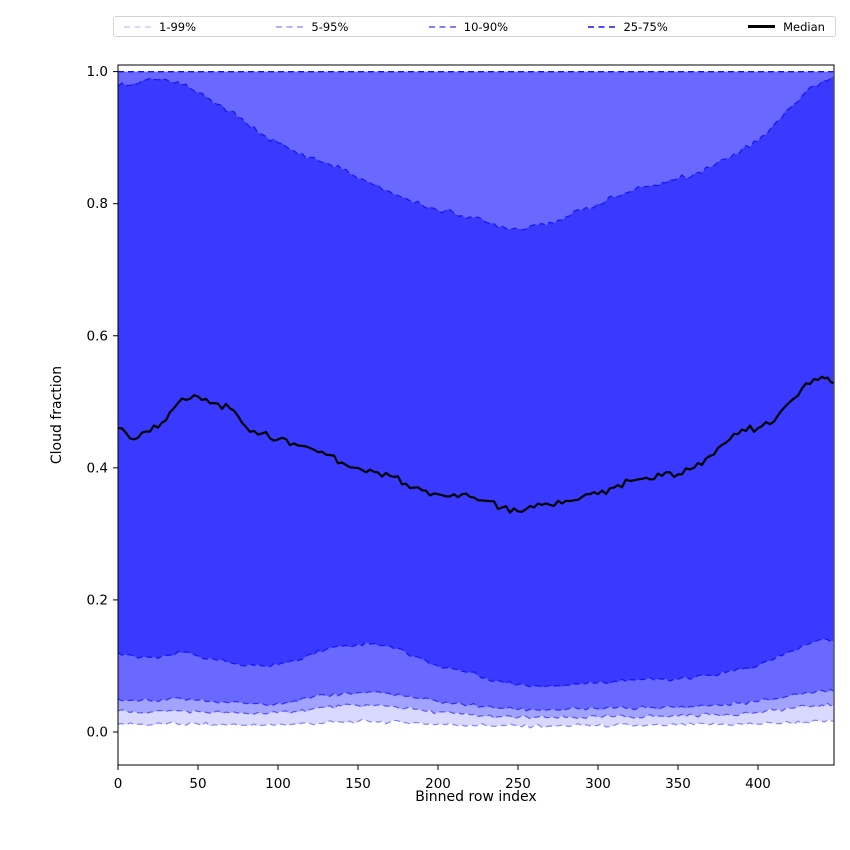 The height and width of the screenshot is (850, 850). What do you see at coordinates (475, 444) in the screenshot?
I see `median-line` at bounding box center [475, 444].